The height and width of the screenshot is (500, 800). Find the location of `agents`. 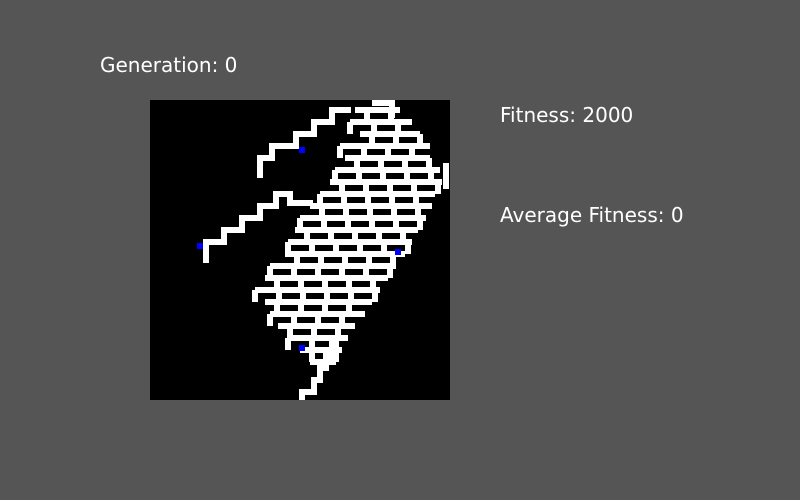

agents is located at coordinates (299, 249).